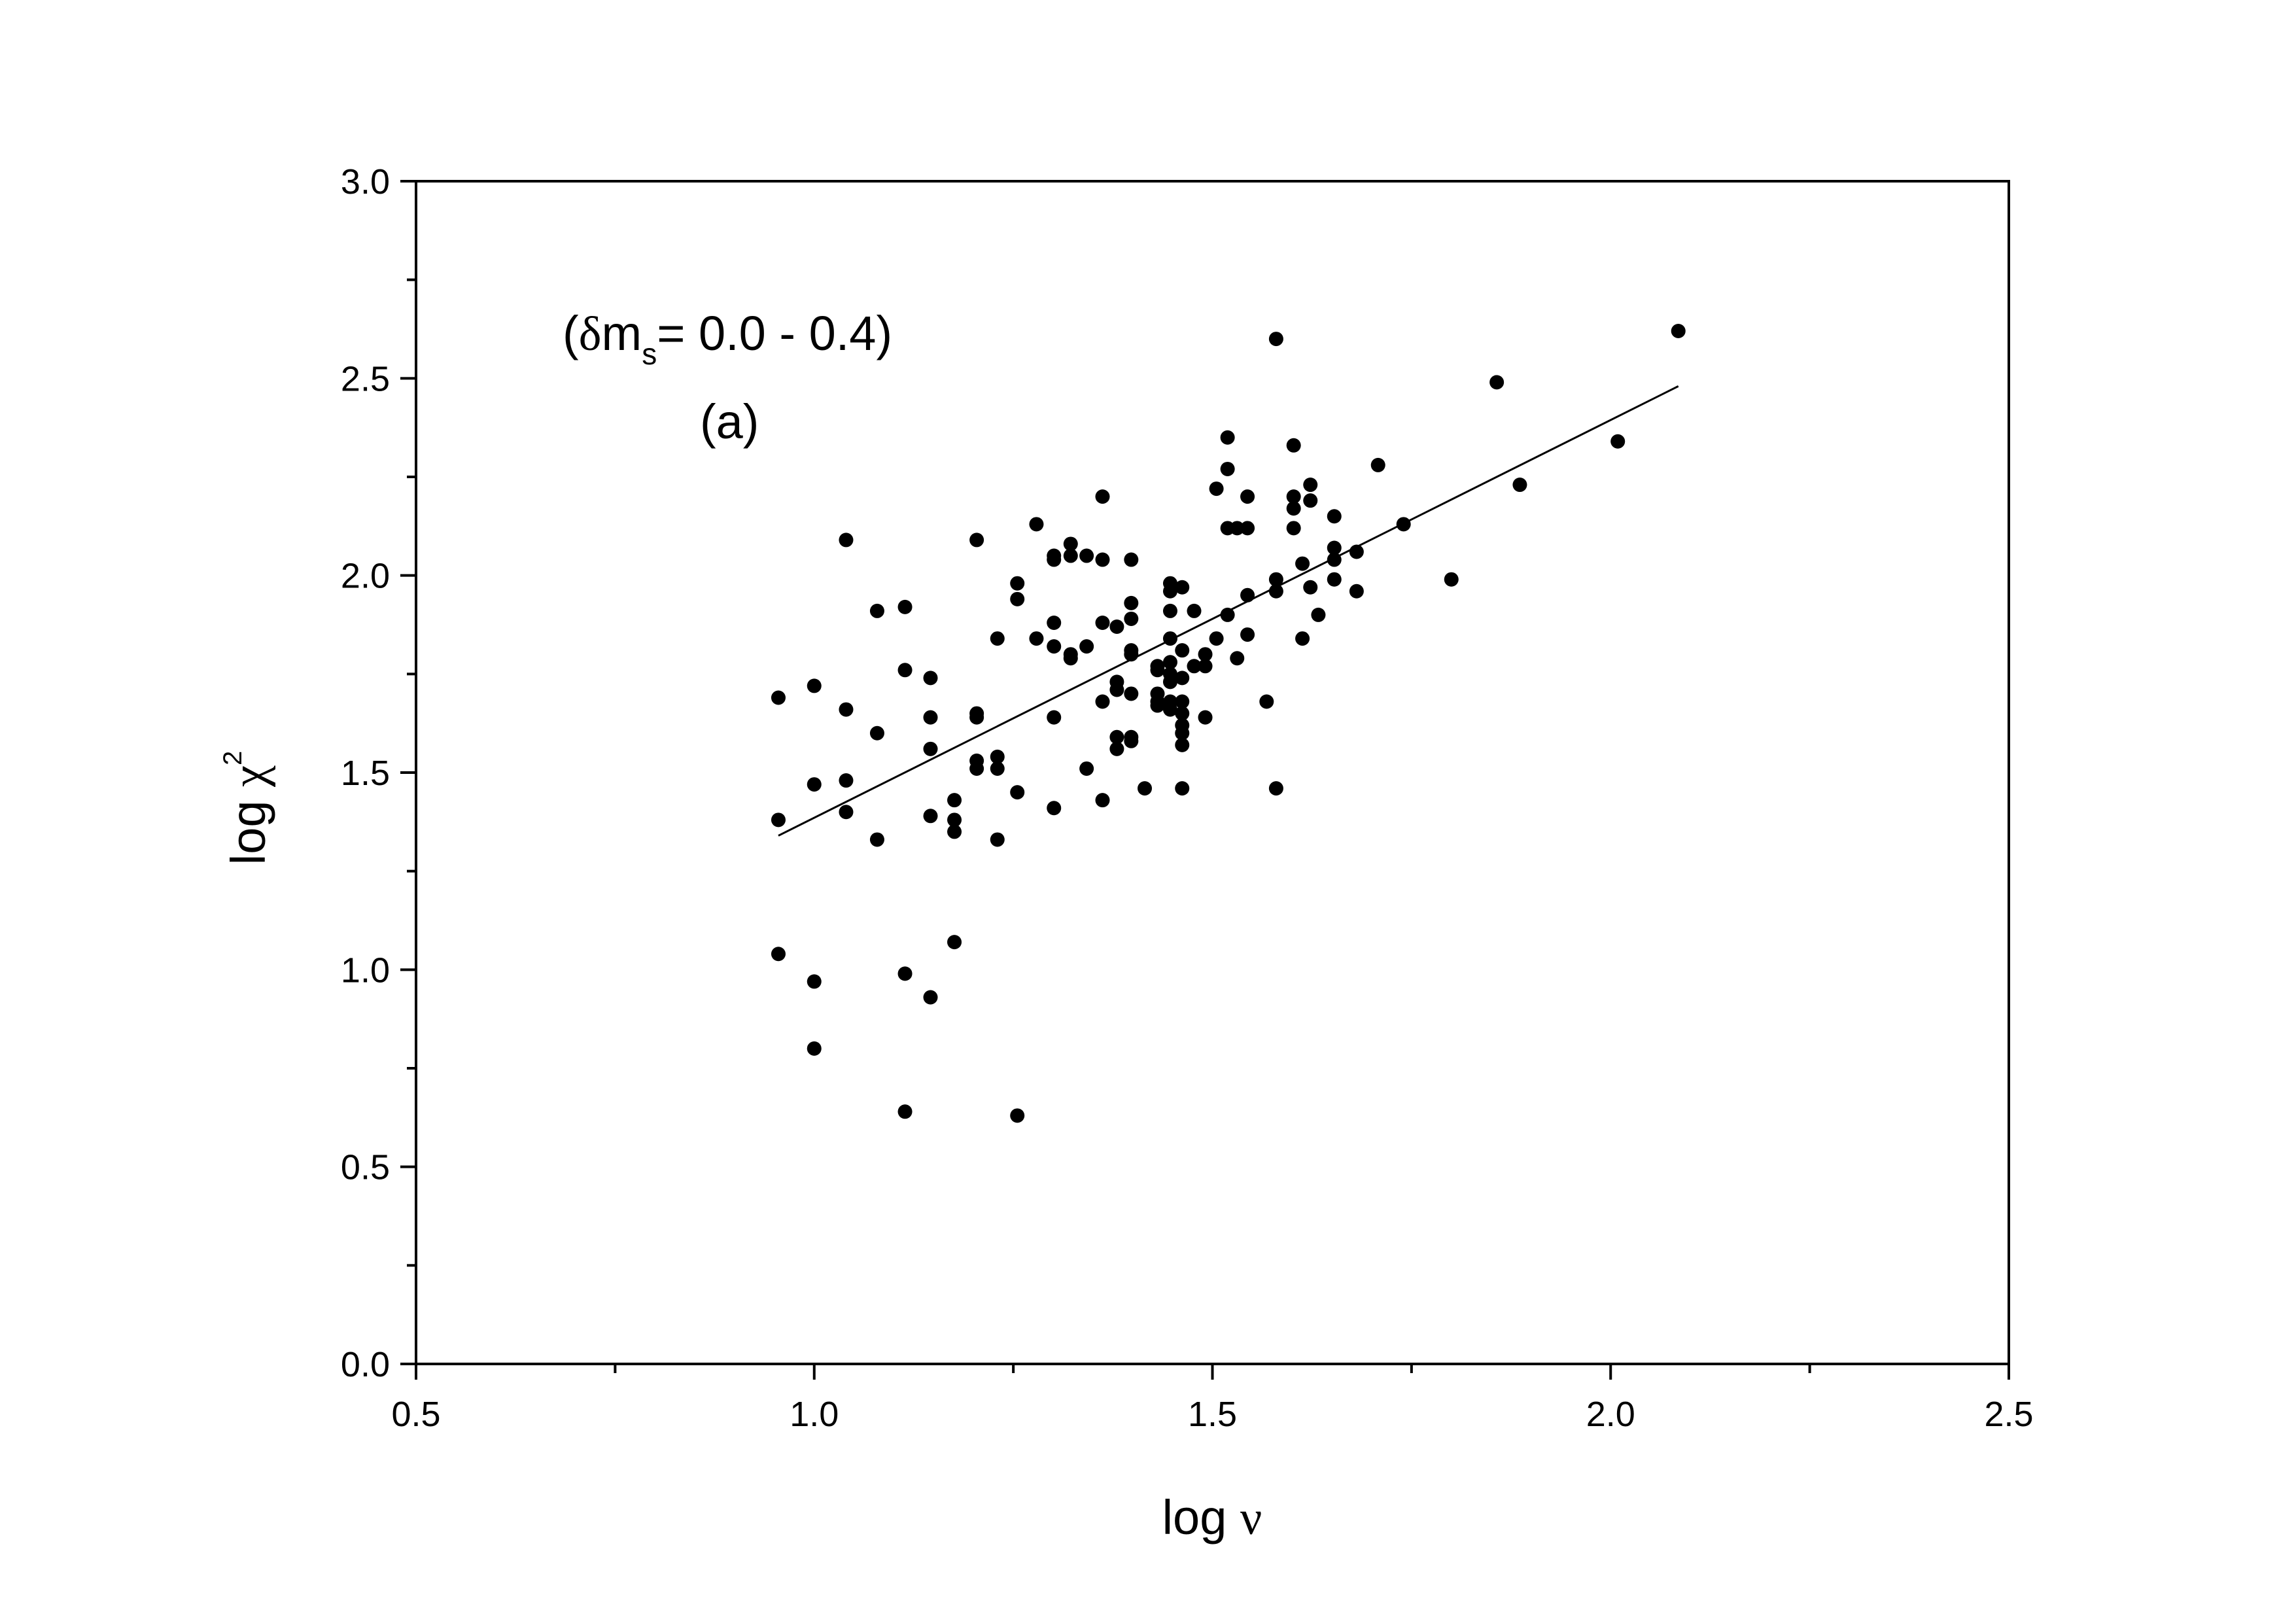 The width and height of the screenshot is (2296, 1623). I want to click on y-tick-label: 1.0, so click(365, 971).